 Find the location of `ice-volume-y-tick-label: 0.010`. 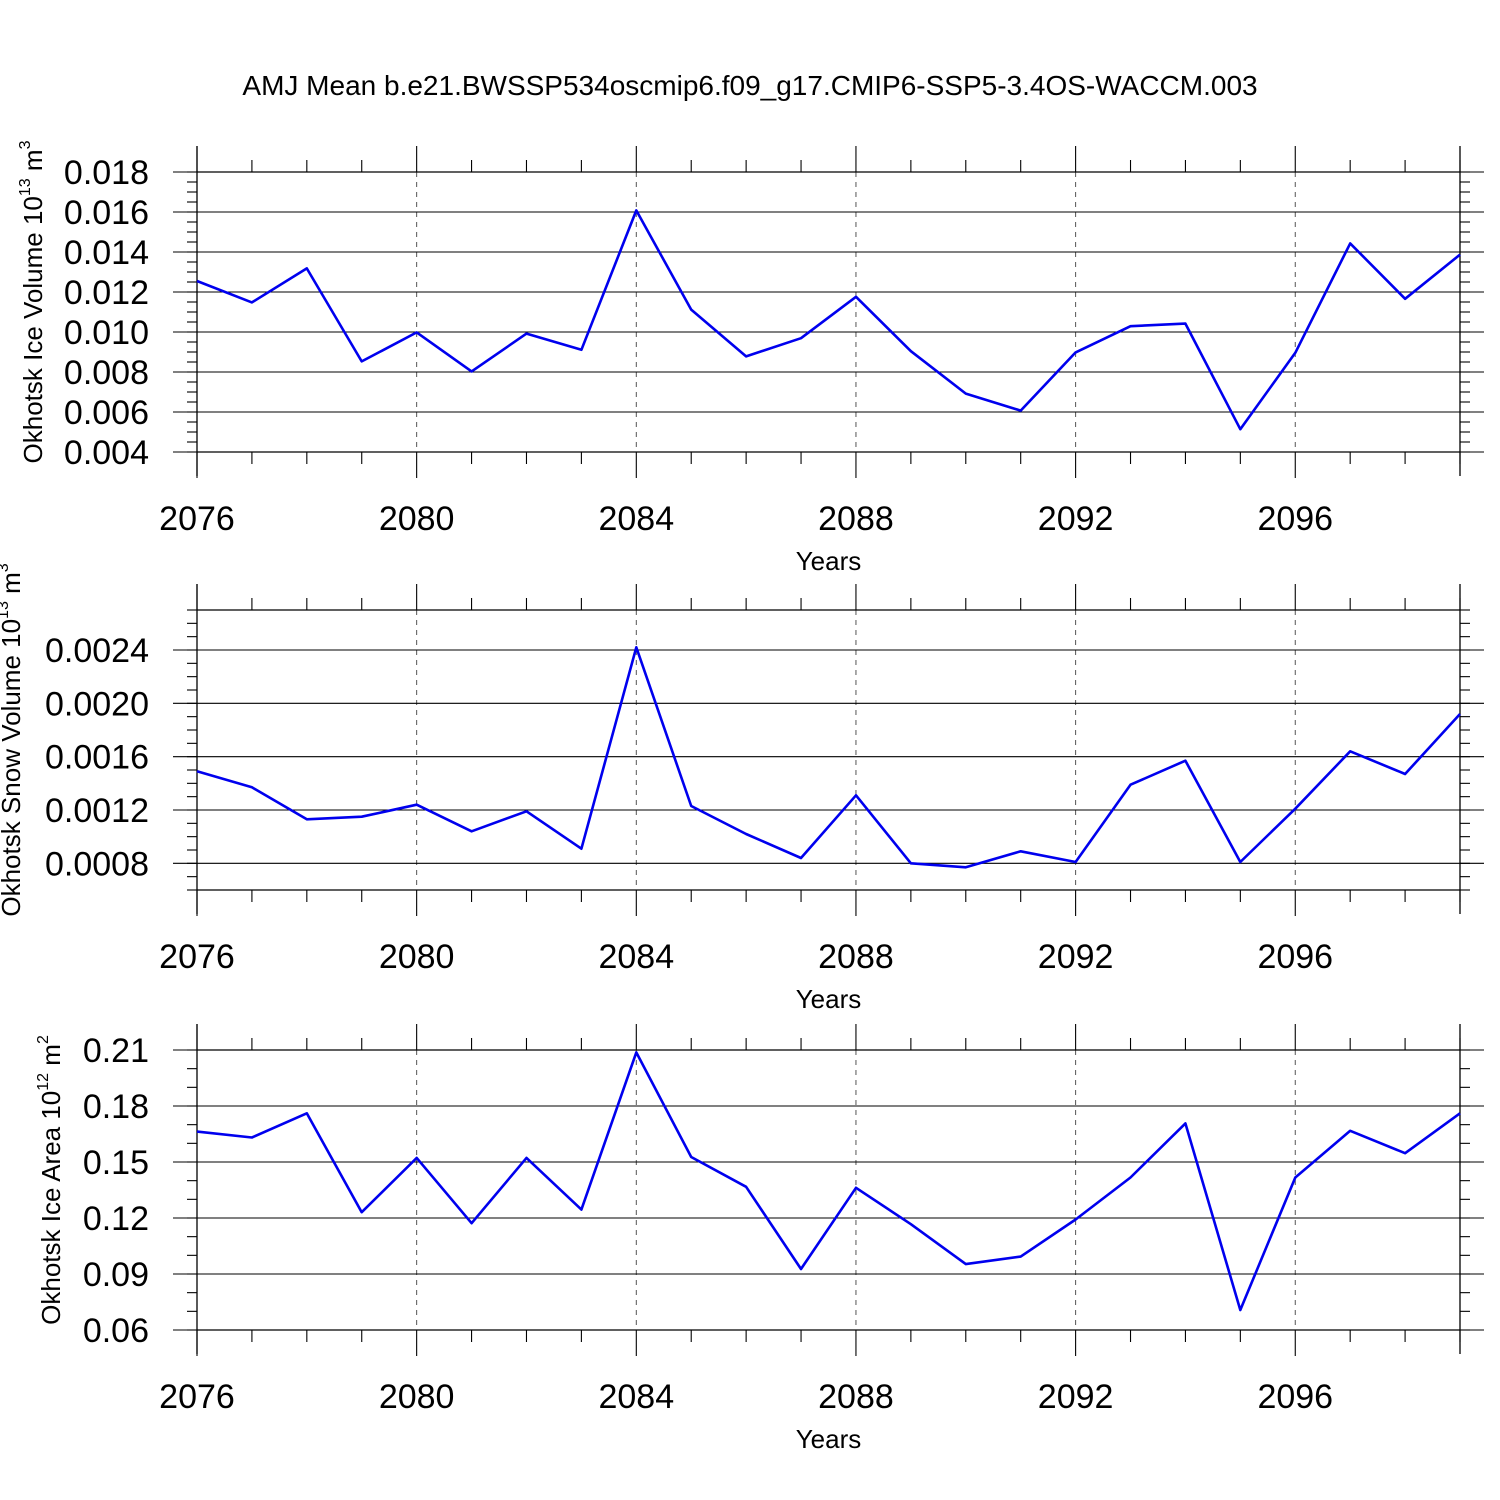

ice-volume-y-tick-label: 0.010 is located at coordinates (106, 333).